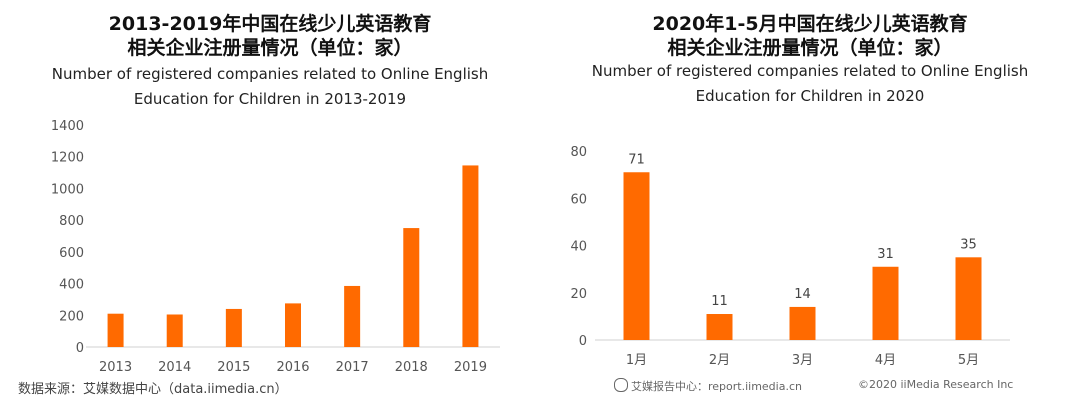  What do you see at coordinates (719, 301) in the screenshot?
I see `right-chart-data-label: 11` at bounding box center [719, 301].